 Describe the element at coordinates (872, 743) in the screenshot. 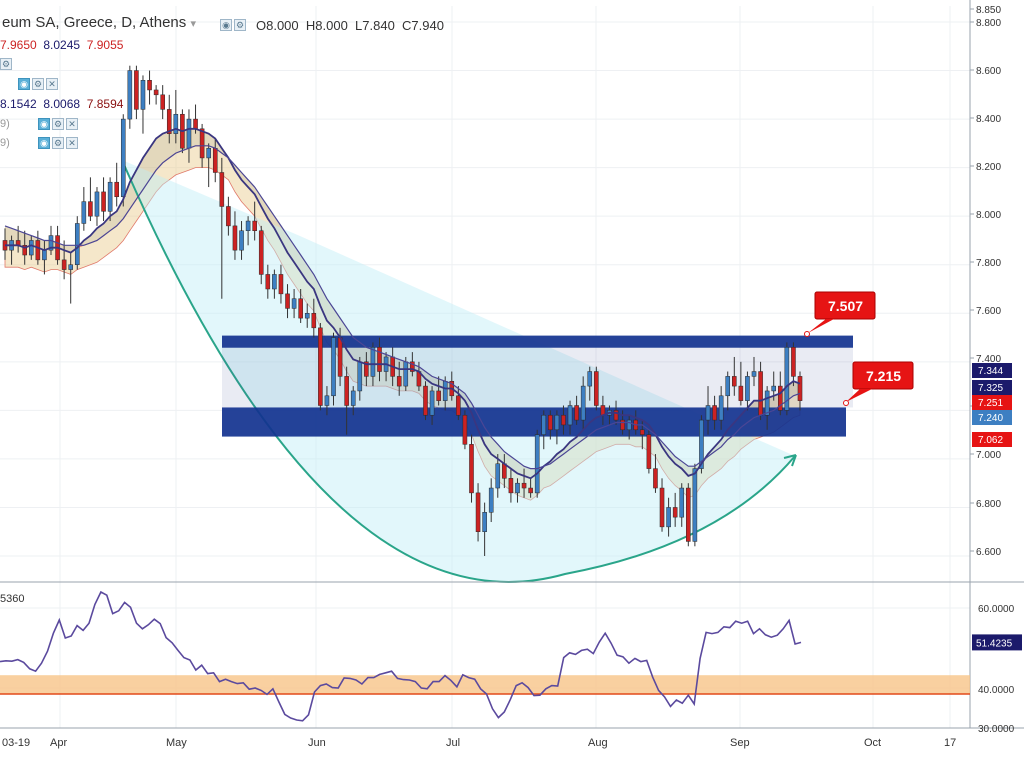

I see `x-tick-label: Oct` at that location.